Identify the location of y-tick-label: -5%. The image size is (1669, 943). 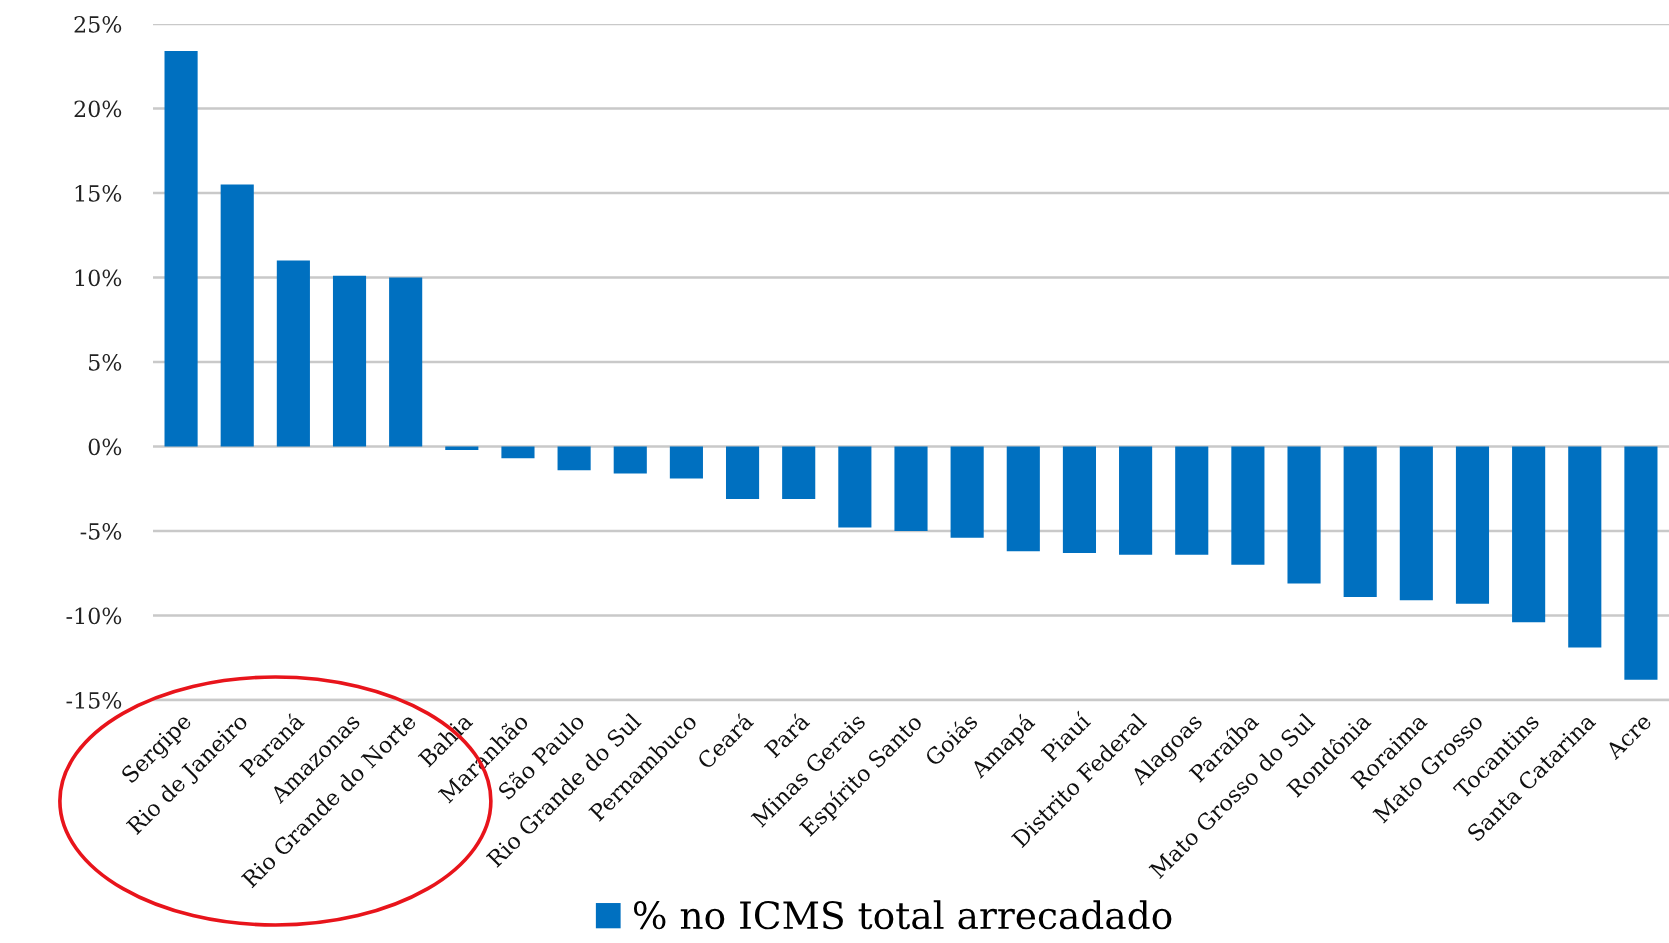
(101, 531).